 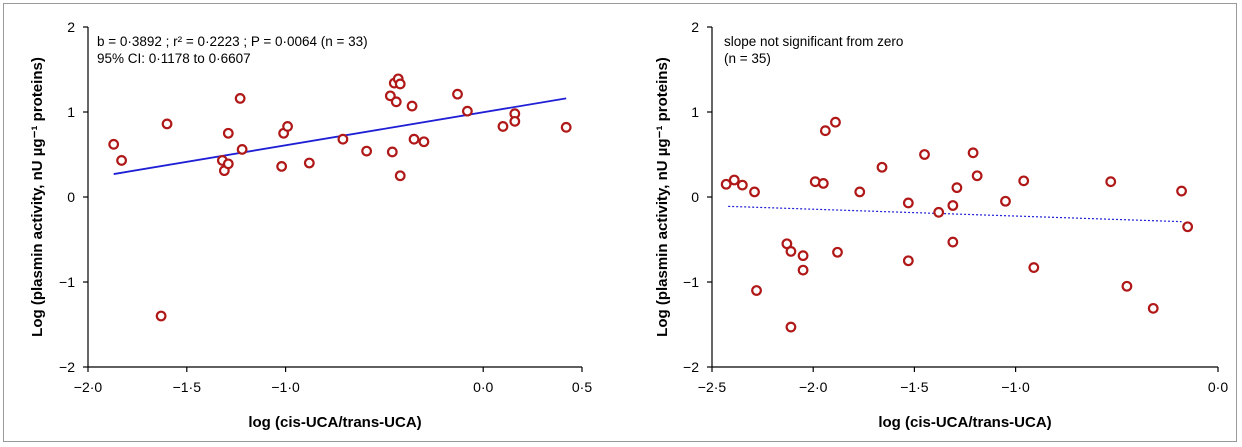 I want to click on annotation-line-2: (n = 35), so click(x=747, y=58).